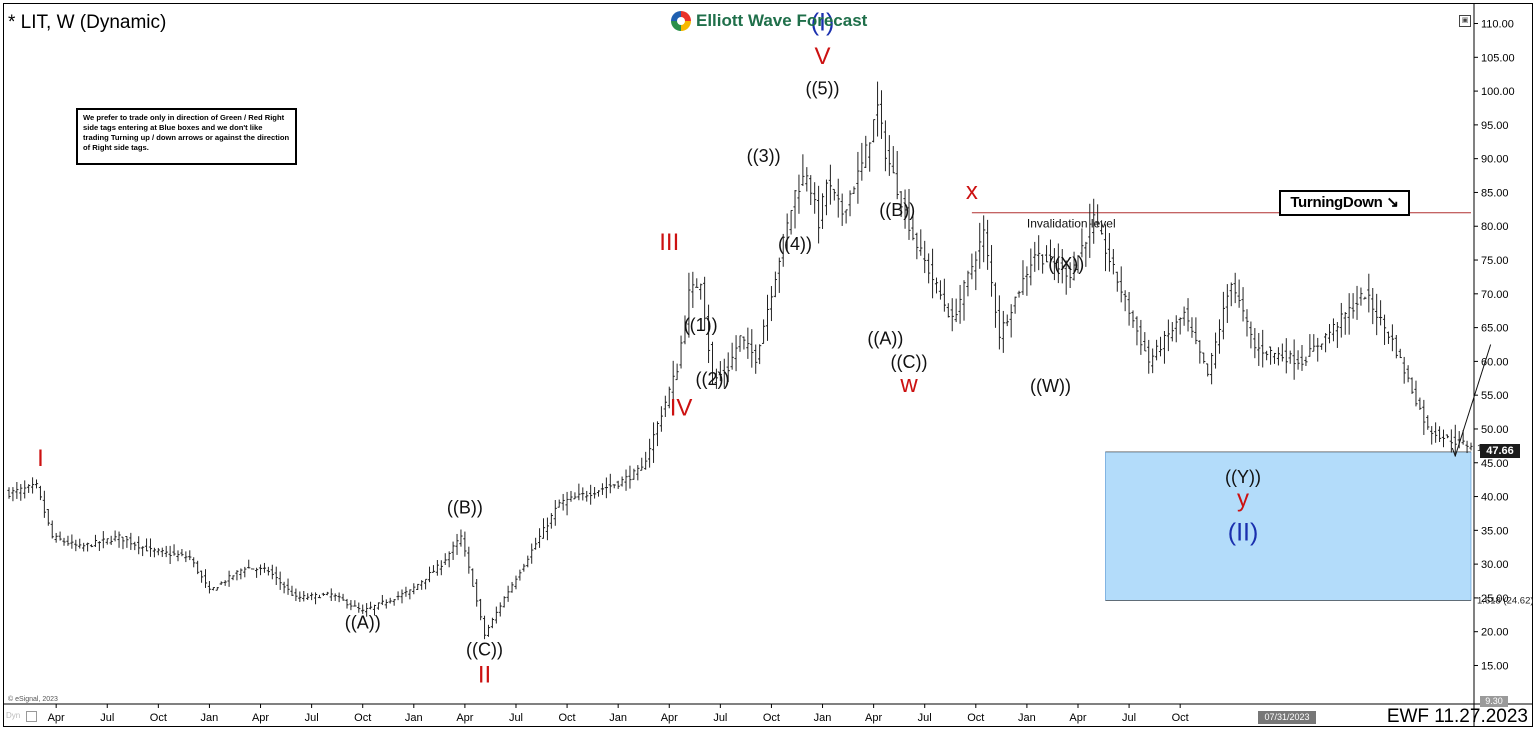  Describe the element at coordinates (1243, 532) in the screenshot. I see `wave-label: (II)` at that location.